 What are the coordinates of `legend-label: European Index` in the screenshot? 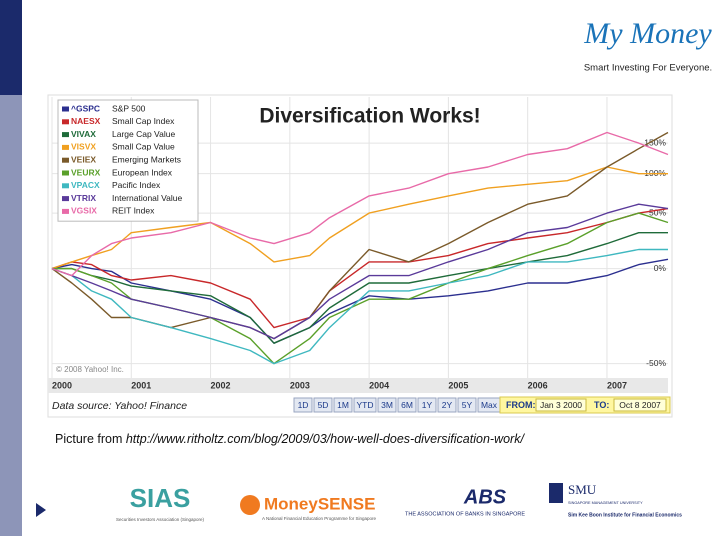 It's located at (142, 172).